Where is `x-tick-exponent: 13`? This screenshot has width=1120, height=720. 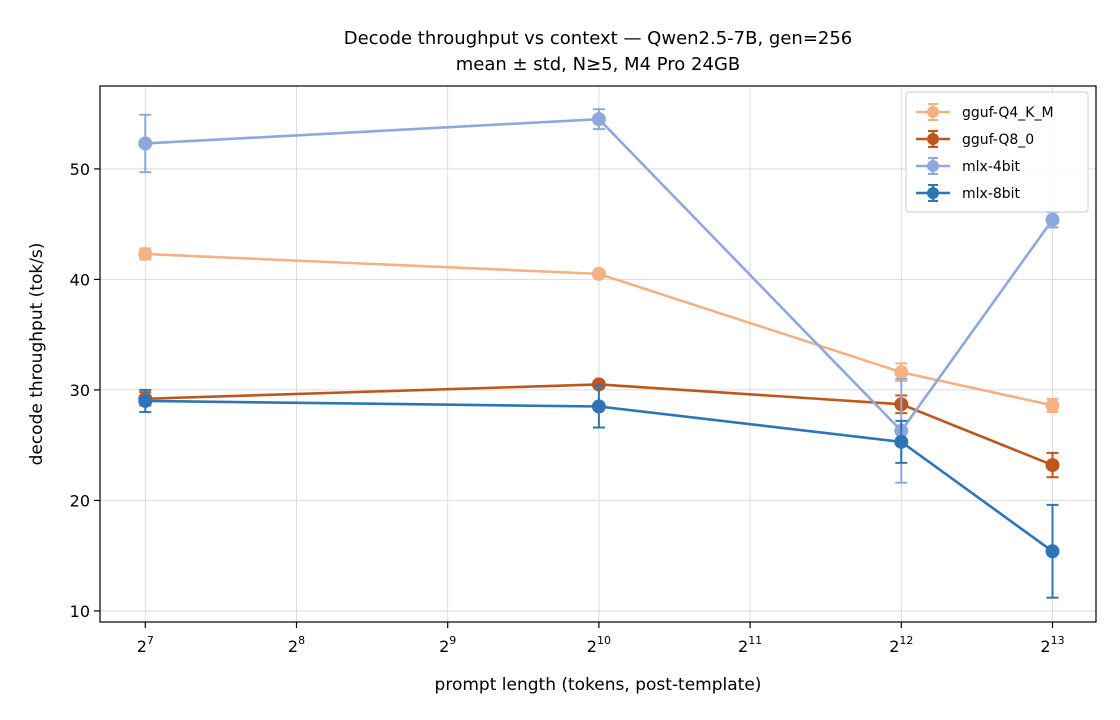 x-tick-exponent: 13 is located at coordinates (1058, 640).